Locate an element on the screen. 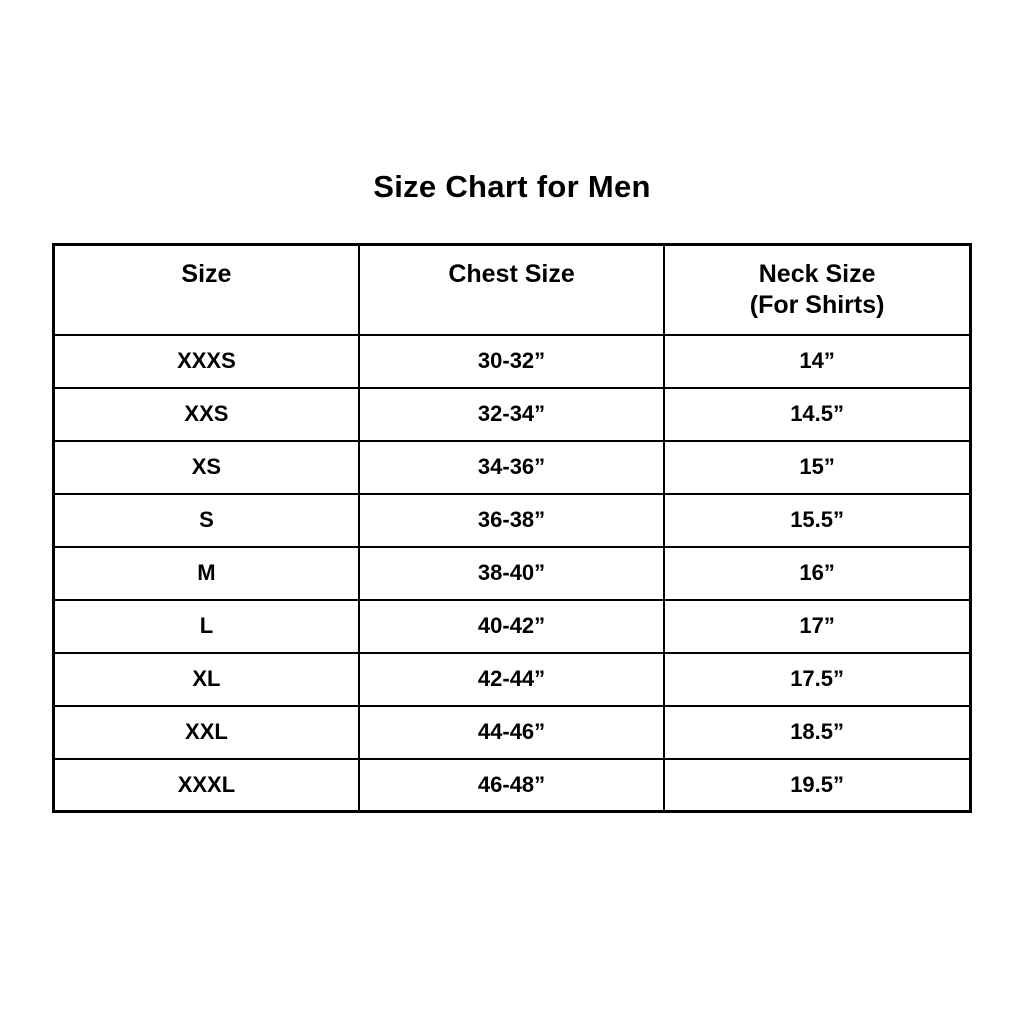 The height and width of the screenshot is (1024, 1024). table-row-s: S 36-38” 15.5” is located at coordinates (512, 520).